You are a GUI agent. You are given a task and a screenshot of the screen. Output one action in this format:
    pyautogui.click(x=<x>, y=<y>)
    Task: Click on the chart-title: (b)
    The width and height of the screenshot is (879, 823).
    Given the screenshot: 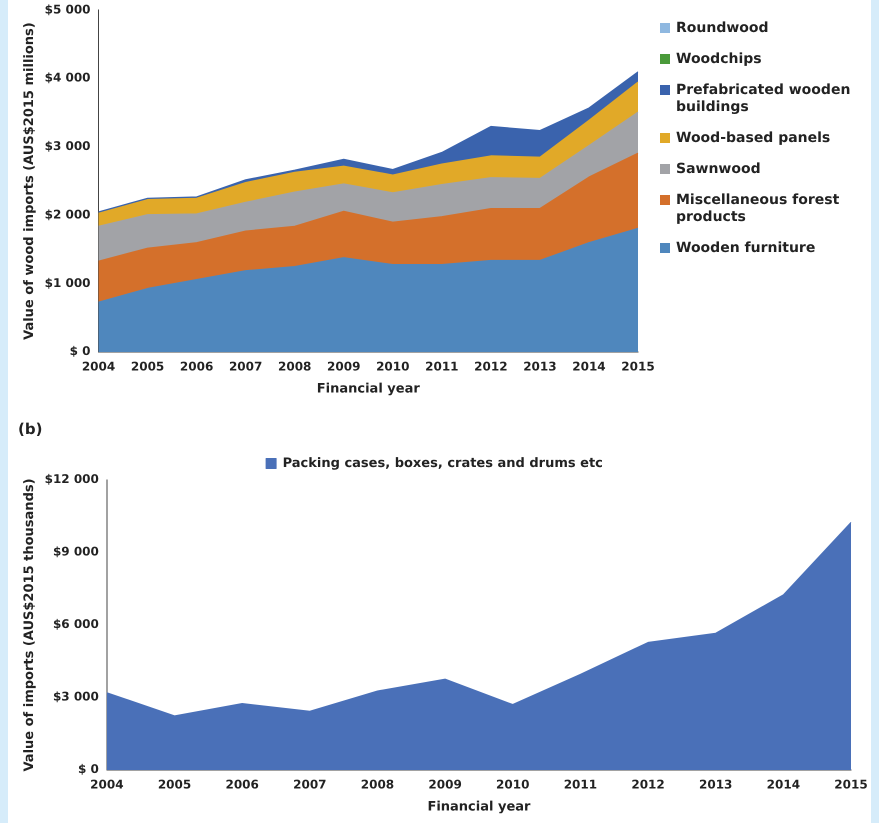 What is the action you would take?
    pyautogui.click(x=30, y=429)
    